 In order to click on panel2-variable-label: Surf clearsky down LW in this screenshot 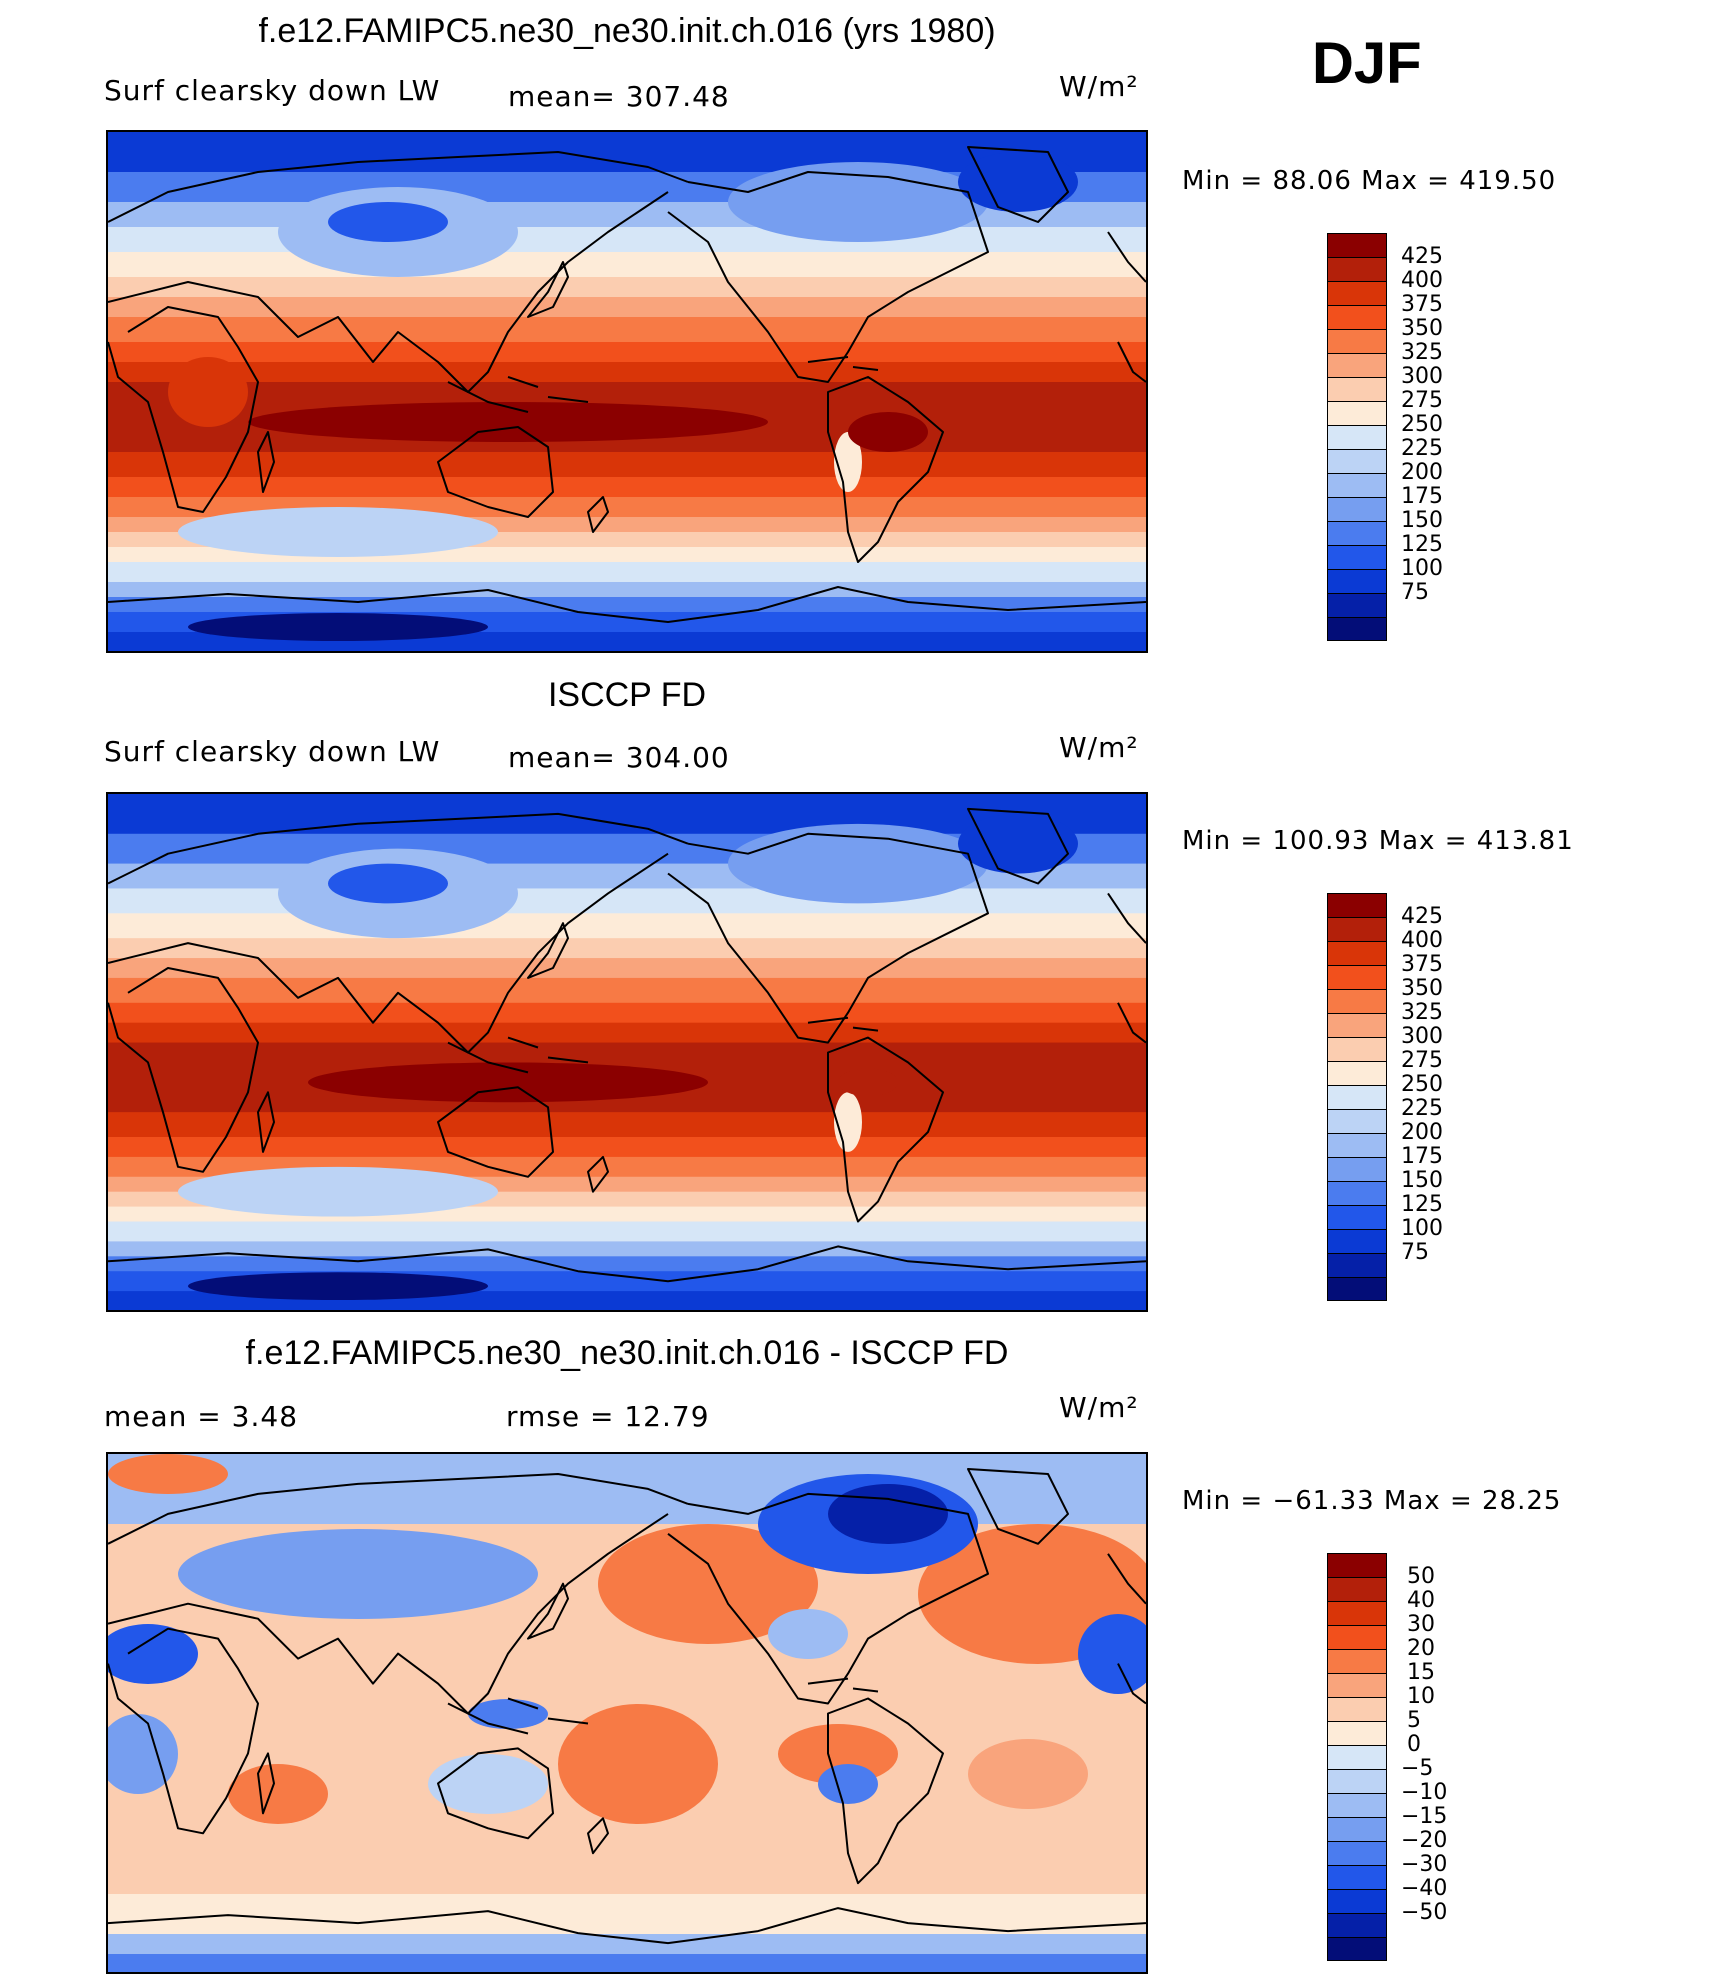, I will do `click(272, 751)`.